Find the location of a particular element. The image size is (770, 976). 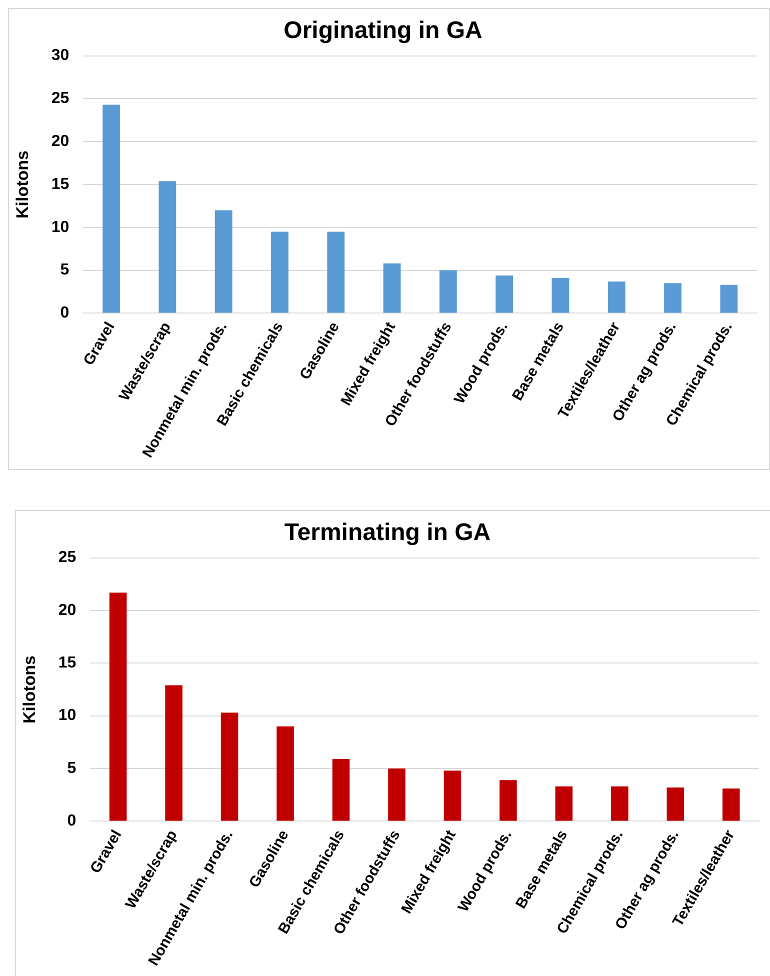

y-tick-label: 30 is located at coordinates (60, 55).